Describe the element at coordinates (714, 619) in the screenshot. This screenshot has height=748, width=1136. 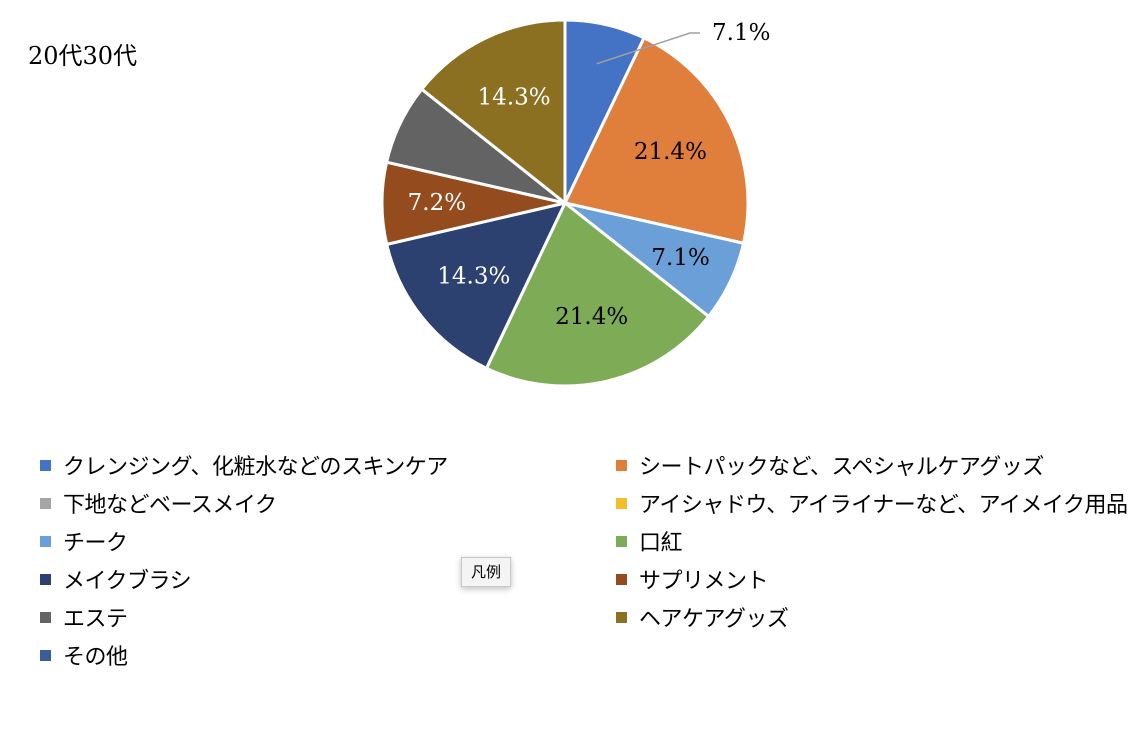
I see `legend-label: ヘアケアグッズ` at that location.